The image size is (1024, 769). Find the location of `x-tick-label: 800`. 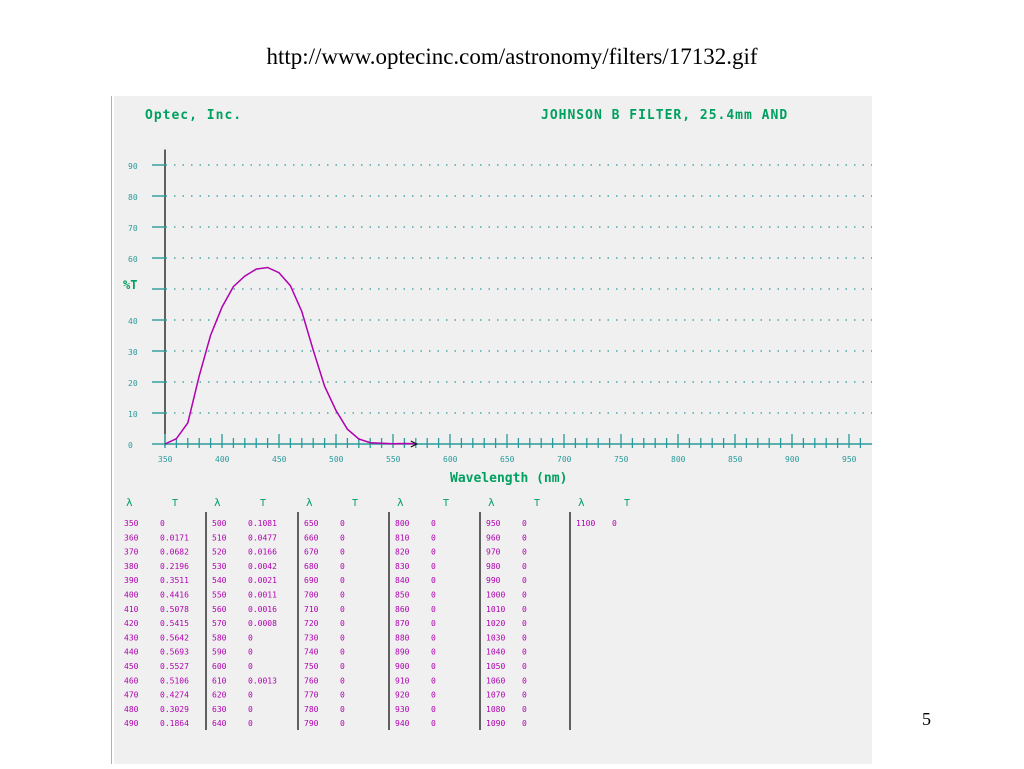

x-tick-label: 800 is located at coordinates (678, 459).